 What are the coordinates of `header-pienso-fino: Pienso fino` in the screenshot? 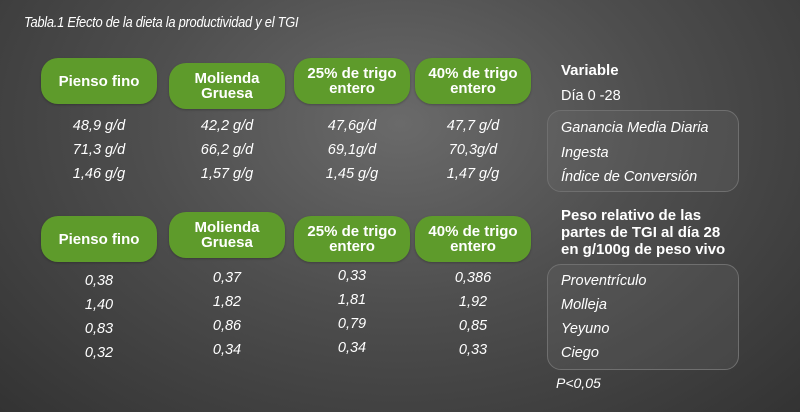 It's located at (99, 81).